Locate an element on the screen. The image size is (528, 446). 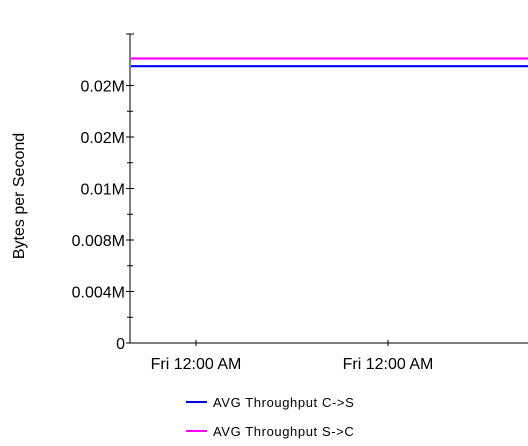
legend-label-1: AVG Throughput C->S is located at coordinates (283, 402).